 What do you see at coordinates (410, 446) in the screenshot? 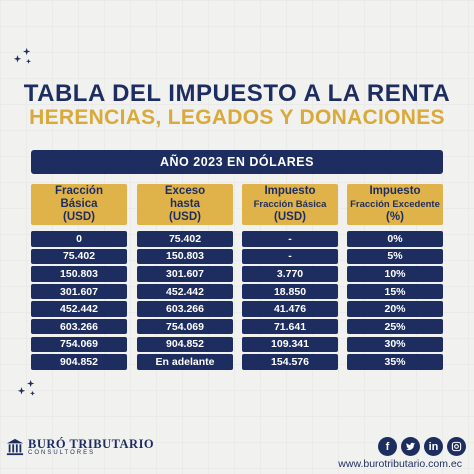
I see `twitter-icon` at bounding box center [410, 446].